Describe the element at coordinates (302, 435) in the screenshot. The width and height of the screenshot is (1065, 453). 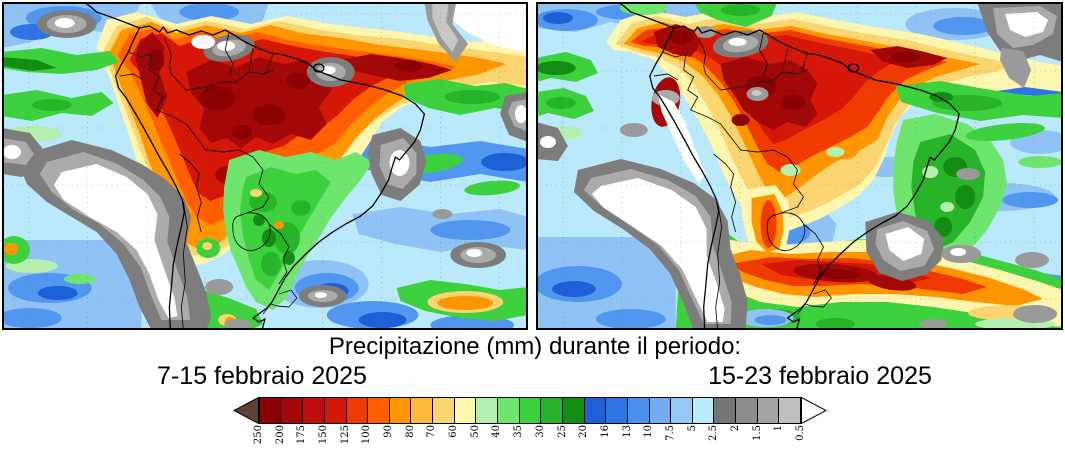
I see `colorbar-tick-label: 175` at that location.